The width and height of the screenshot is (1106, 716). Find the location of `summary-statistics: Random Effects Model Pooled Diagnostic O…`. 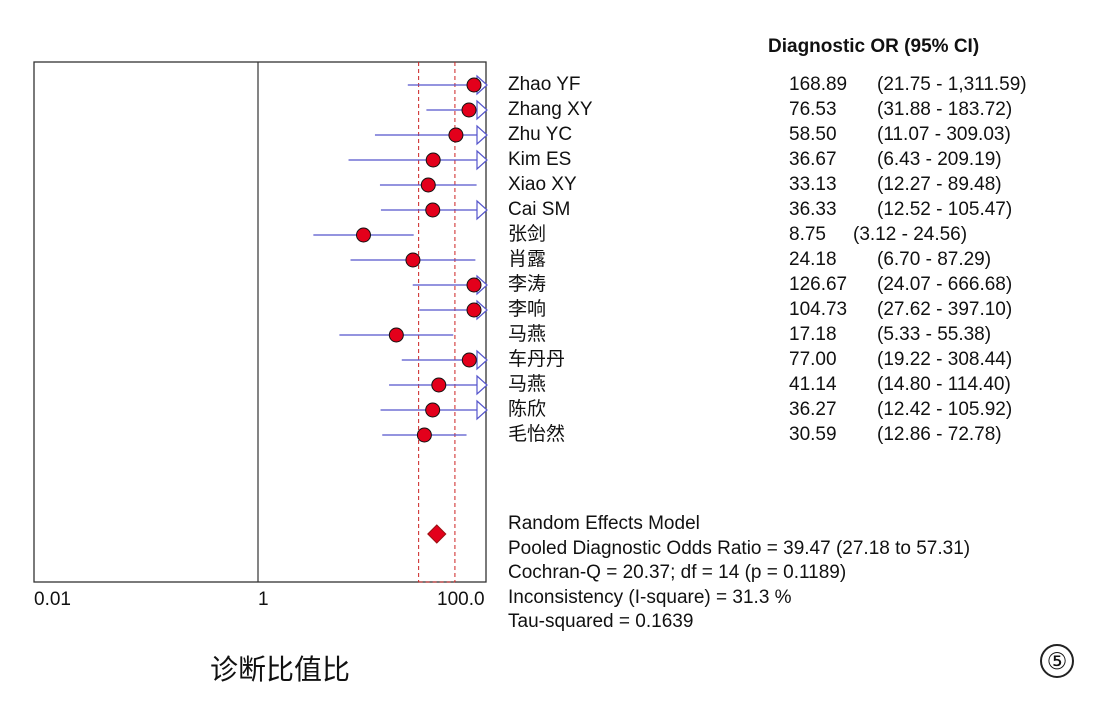

summary-statistics: Random Effects Model Pooled Diagnostic O… is located at coordinates (739, 573).